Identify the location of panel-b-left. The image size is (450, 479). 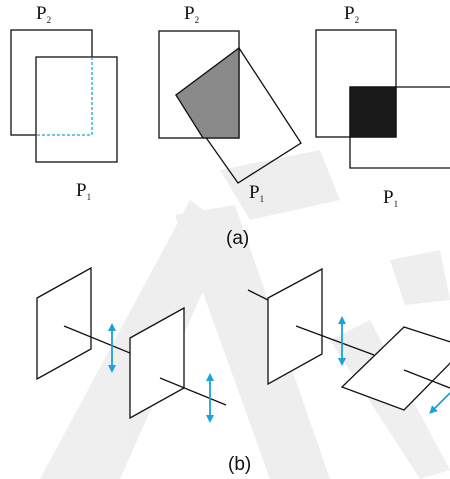
(131, 343).